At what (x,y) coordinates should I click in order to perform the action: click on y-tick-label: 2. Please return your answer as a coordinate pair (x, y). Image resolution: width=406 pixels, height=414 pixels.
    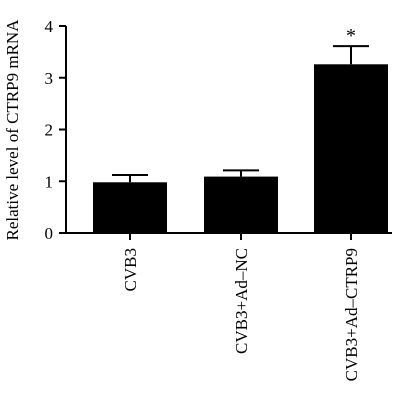
    Looking at the image, I should click on (49, 130).